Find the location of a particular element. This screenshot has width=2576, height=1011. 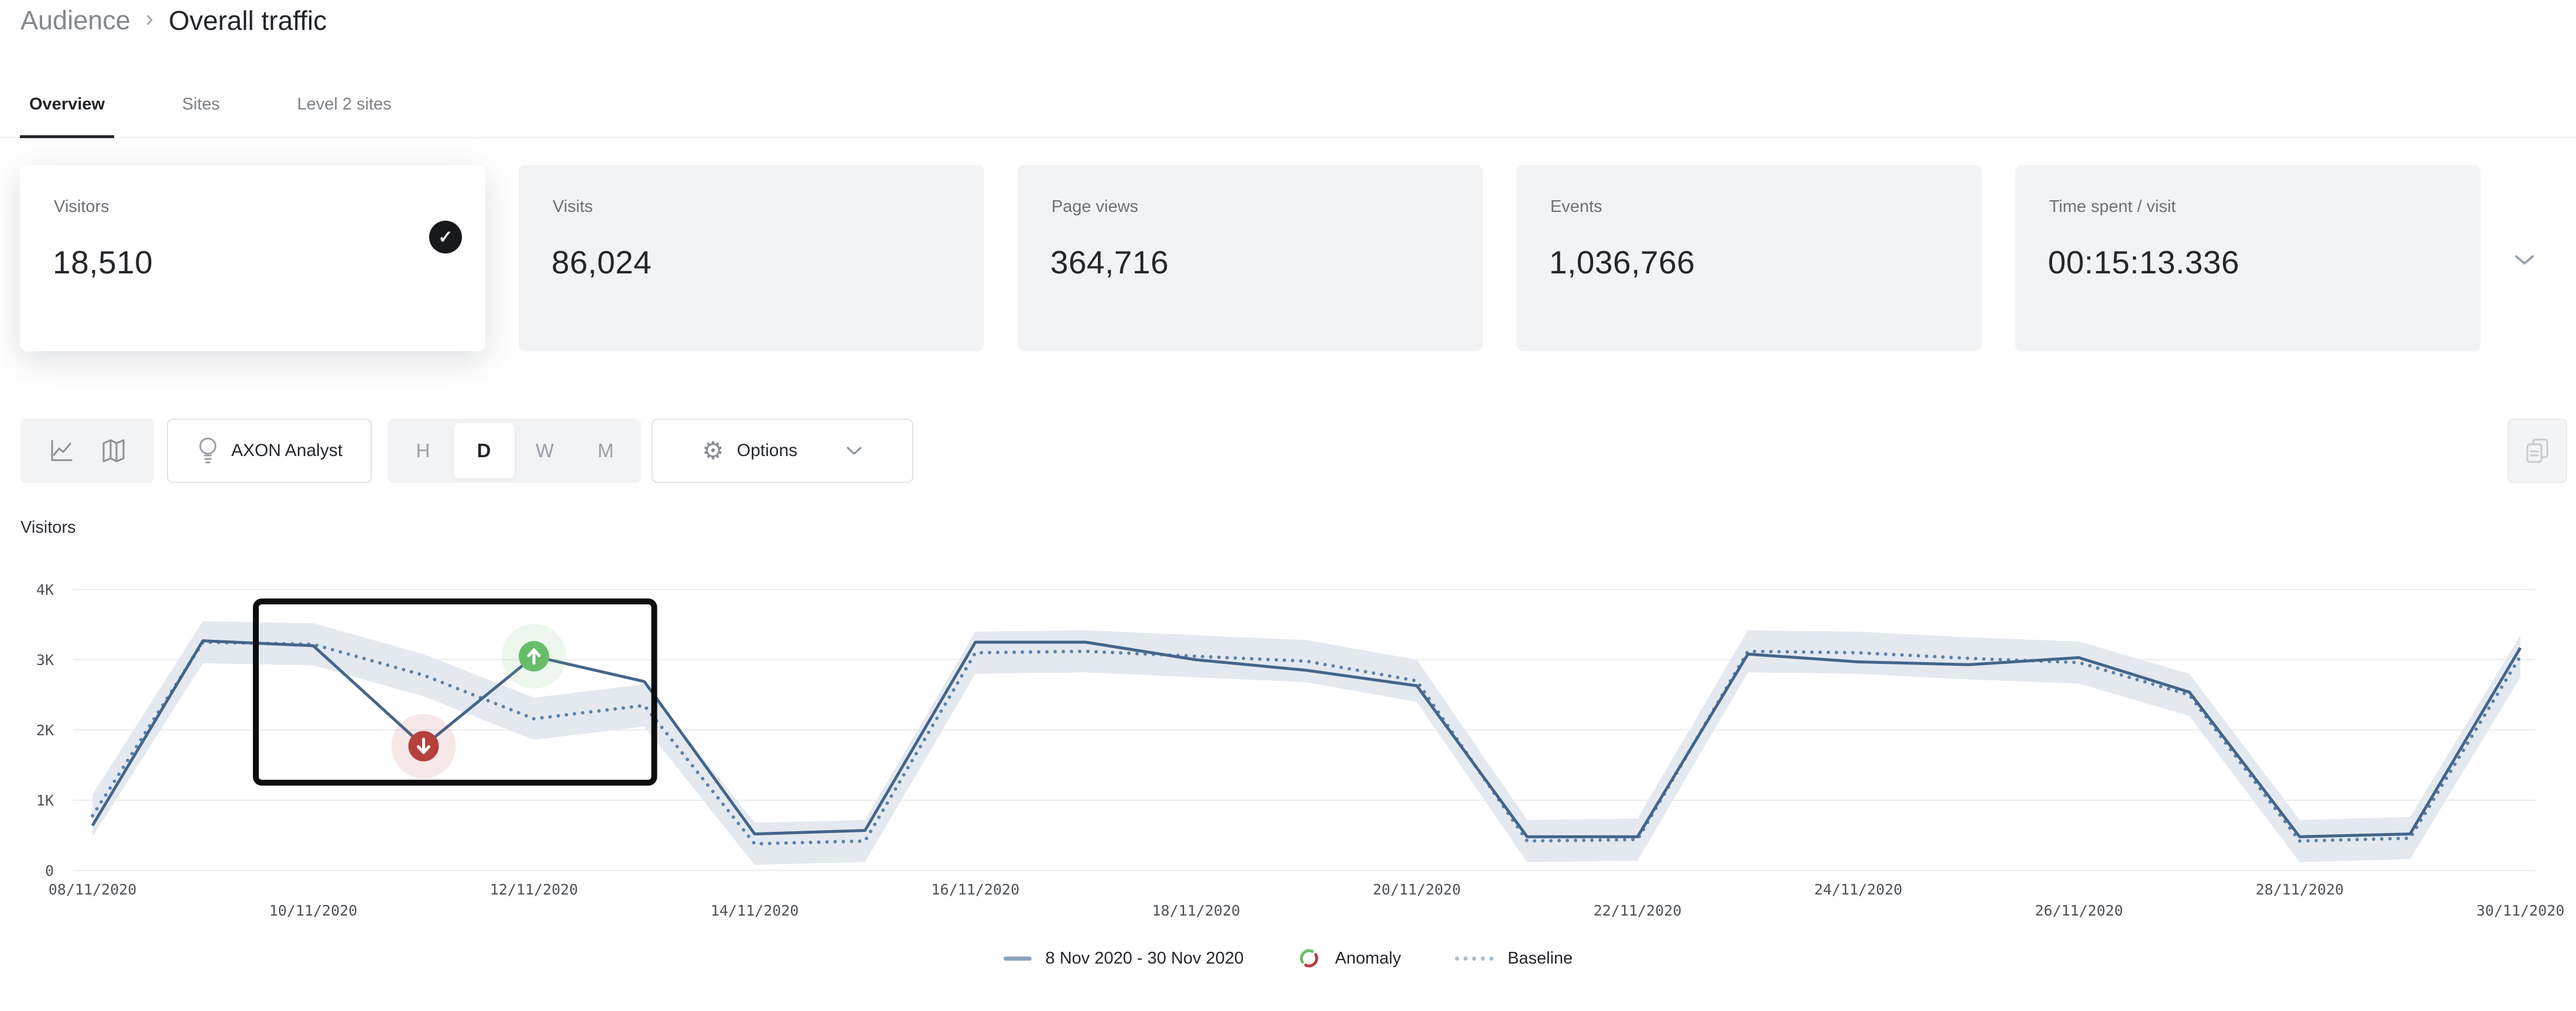

metric-card-events: Events 1,036,766 is located at coordinates (1749, 258).